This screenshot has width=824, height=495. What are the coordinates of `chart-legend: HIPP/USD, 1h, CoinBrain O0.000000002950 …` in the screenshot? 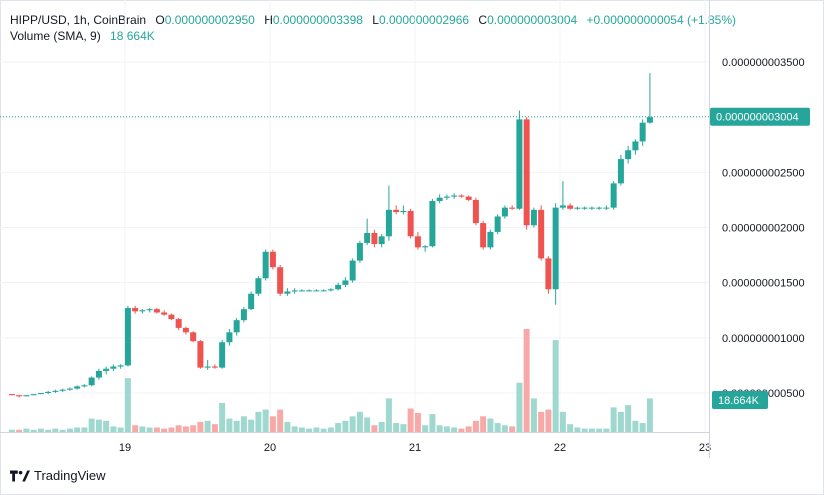 It's located at (376, 28).